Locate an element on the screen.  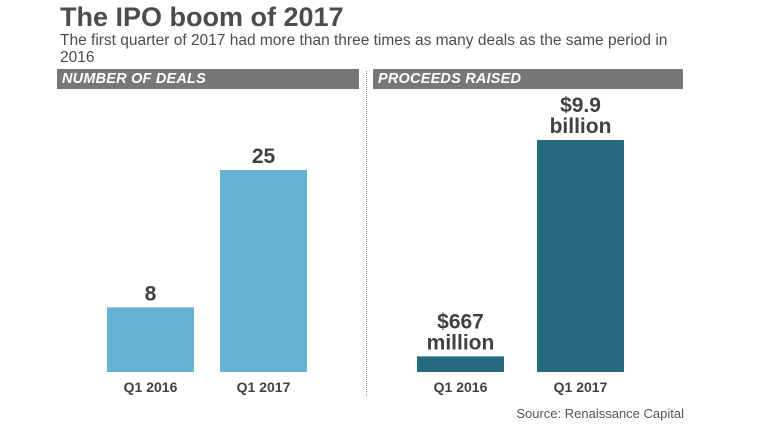
proceeds-category-label-1: Q1 2017 is located at coordinates (581, 387).